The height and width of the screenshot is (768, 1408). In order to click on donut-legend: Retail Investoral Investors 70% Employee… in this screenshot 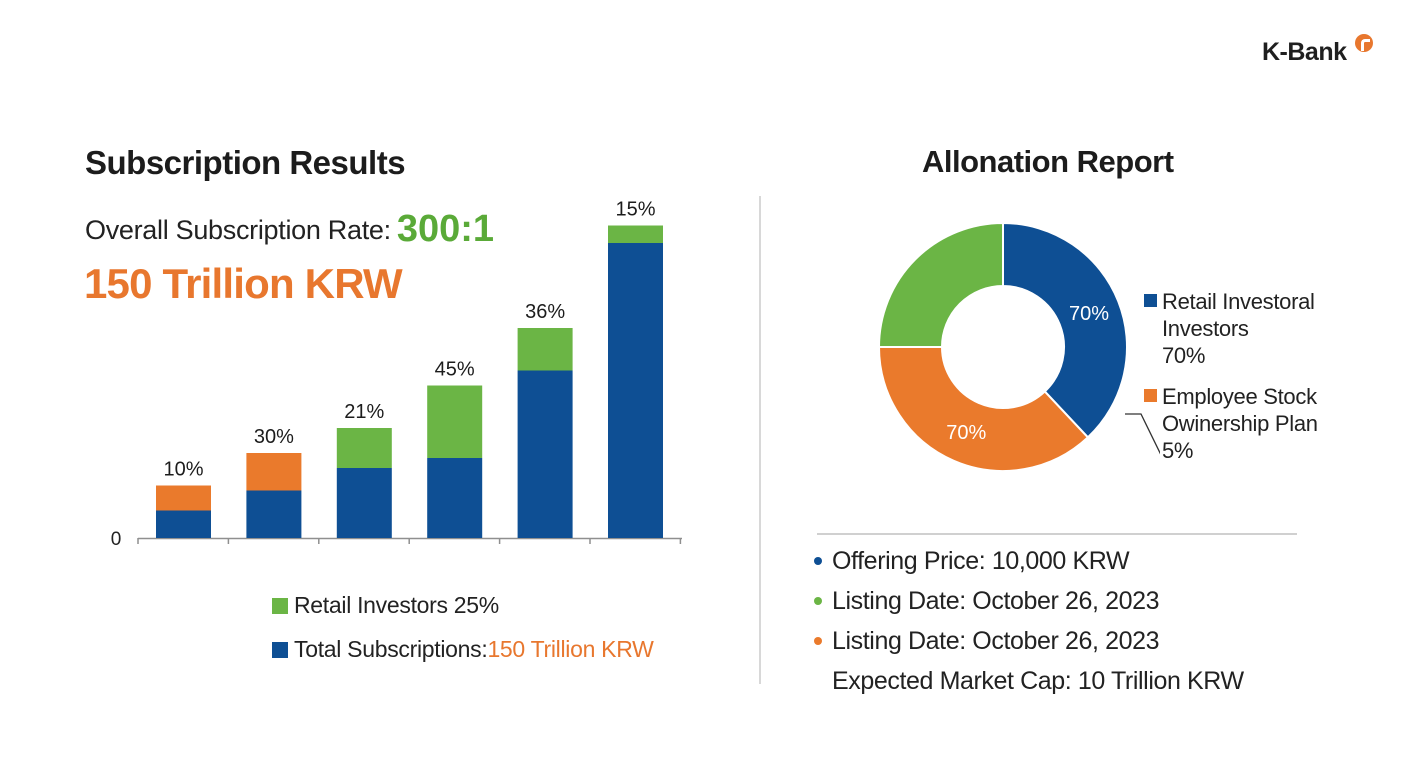, I will do `click(1274, 376)`.